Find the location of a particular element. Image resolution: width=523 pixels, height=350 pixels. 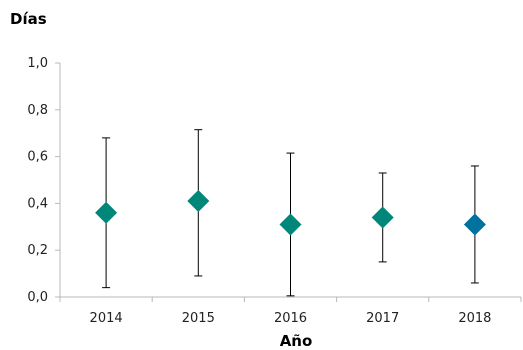

x-tick-label: 2017 is located at coordinates (382, 318).